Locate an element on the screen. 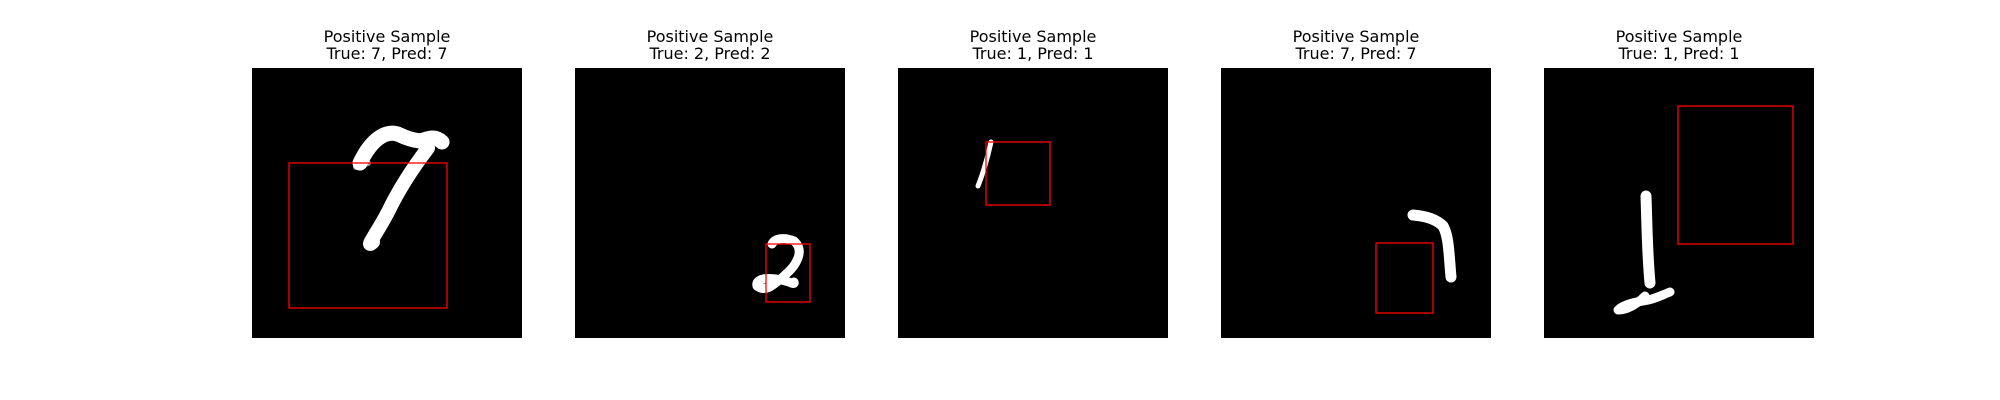  sample-subtitle: True: 2, Pred: 2 is located at coordinates (710, 53).